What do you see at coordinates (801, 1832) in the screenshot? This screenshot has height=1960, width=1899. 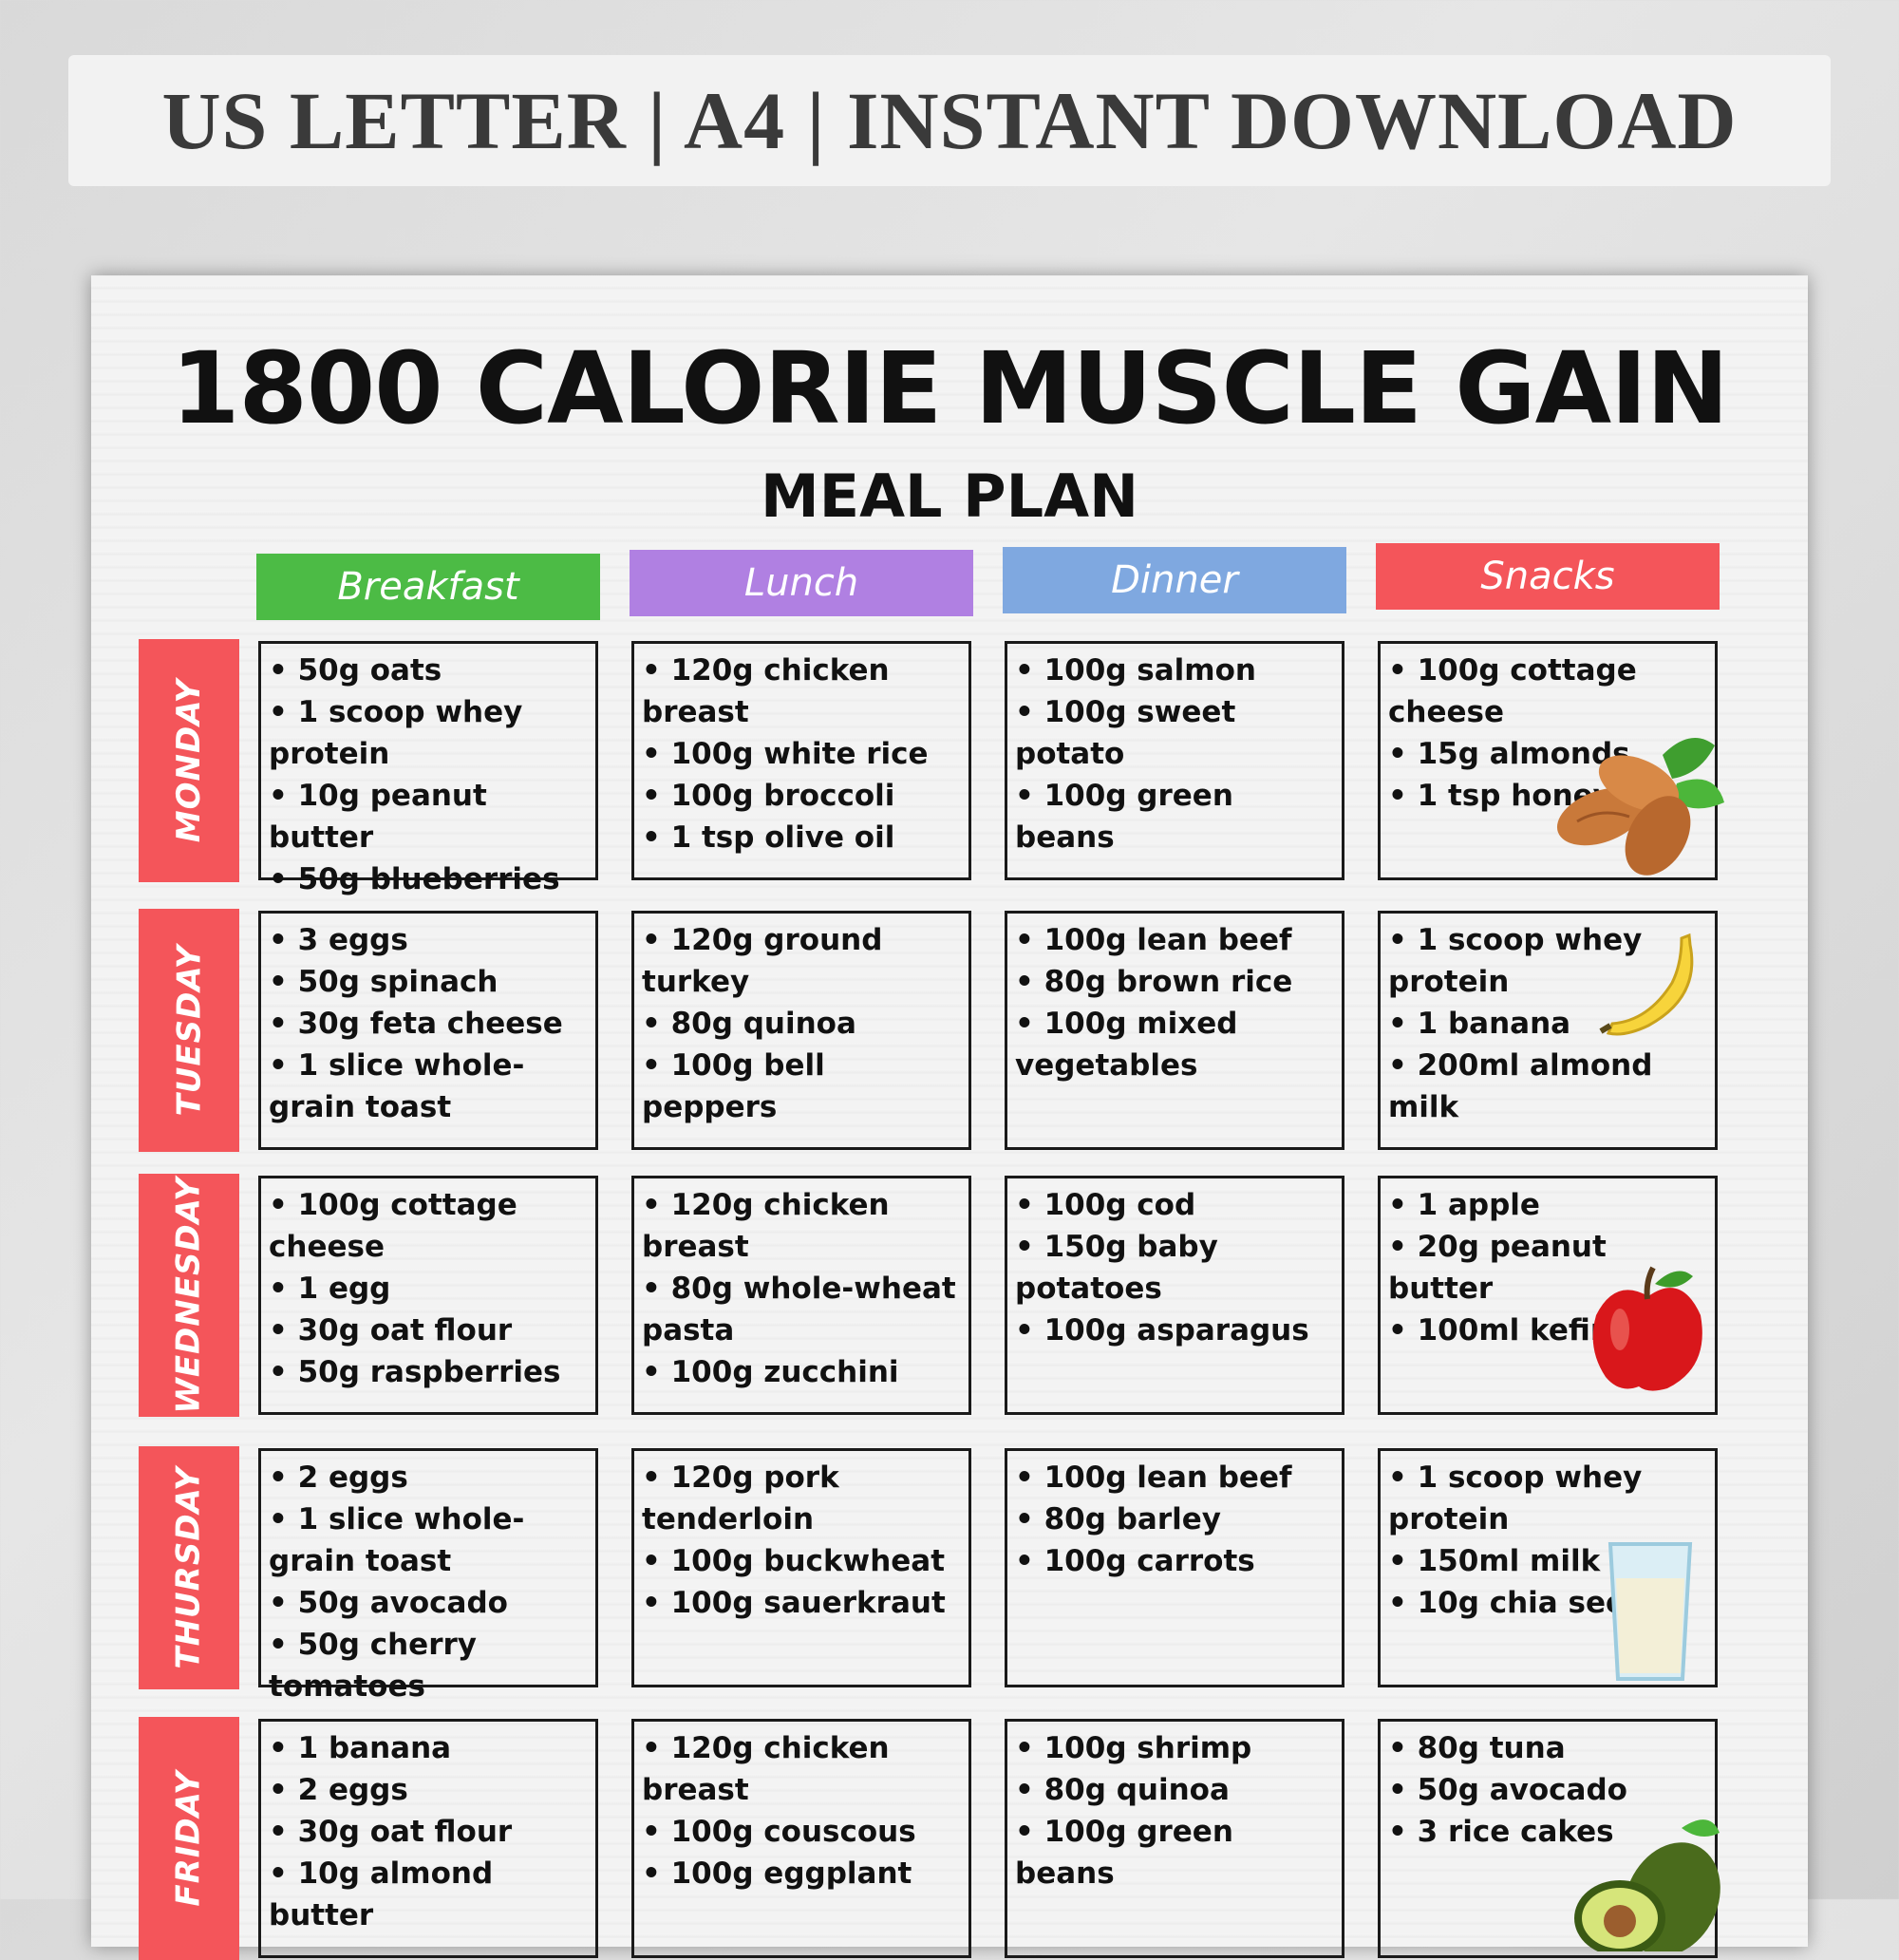 I see `food-item: 100g couscous` at bounding box center [801, 1832].